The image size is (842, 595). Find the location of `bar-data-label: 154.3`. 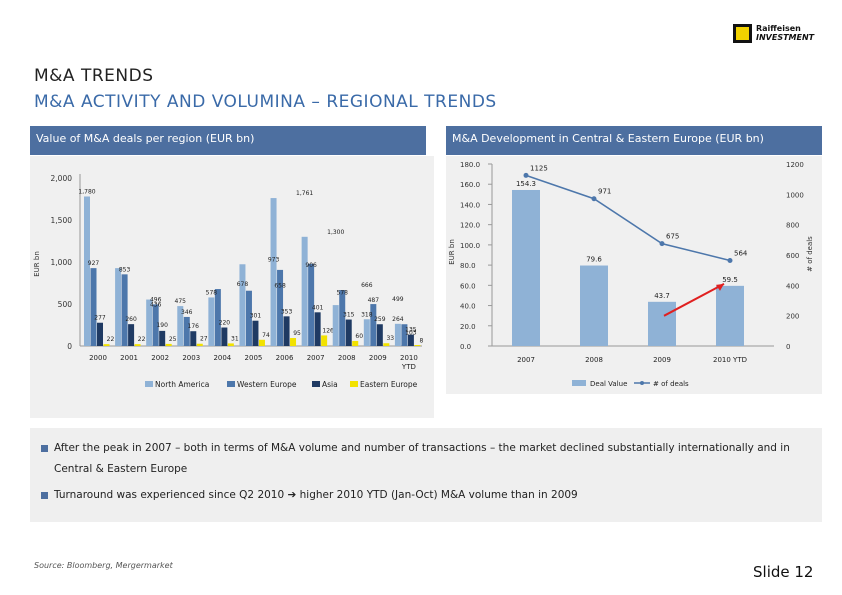

bar-data-label: 154.3 is located at coordinates (526, 184).